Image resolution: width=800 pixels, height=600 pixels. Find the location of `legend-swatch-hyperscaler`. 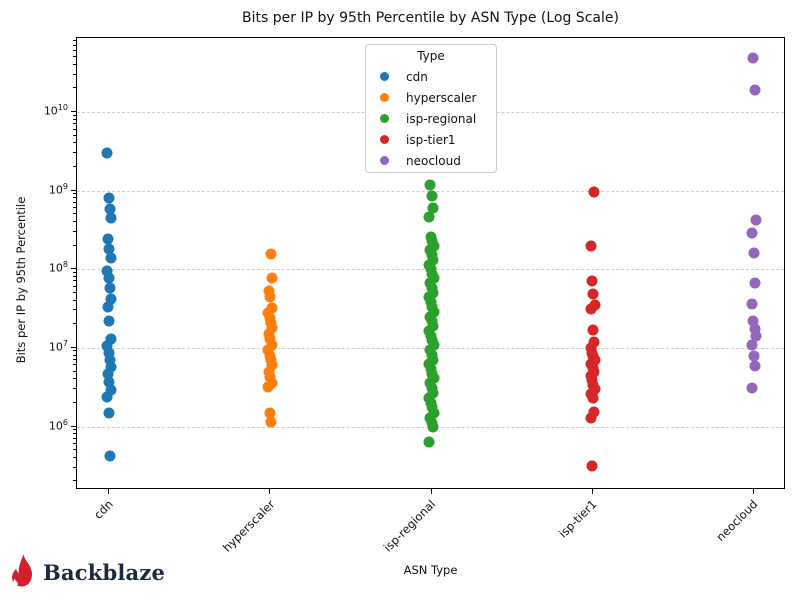

legend-swatch-hyperscaler is located at coordinates (384, 97).